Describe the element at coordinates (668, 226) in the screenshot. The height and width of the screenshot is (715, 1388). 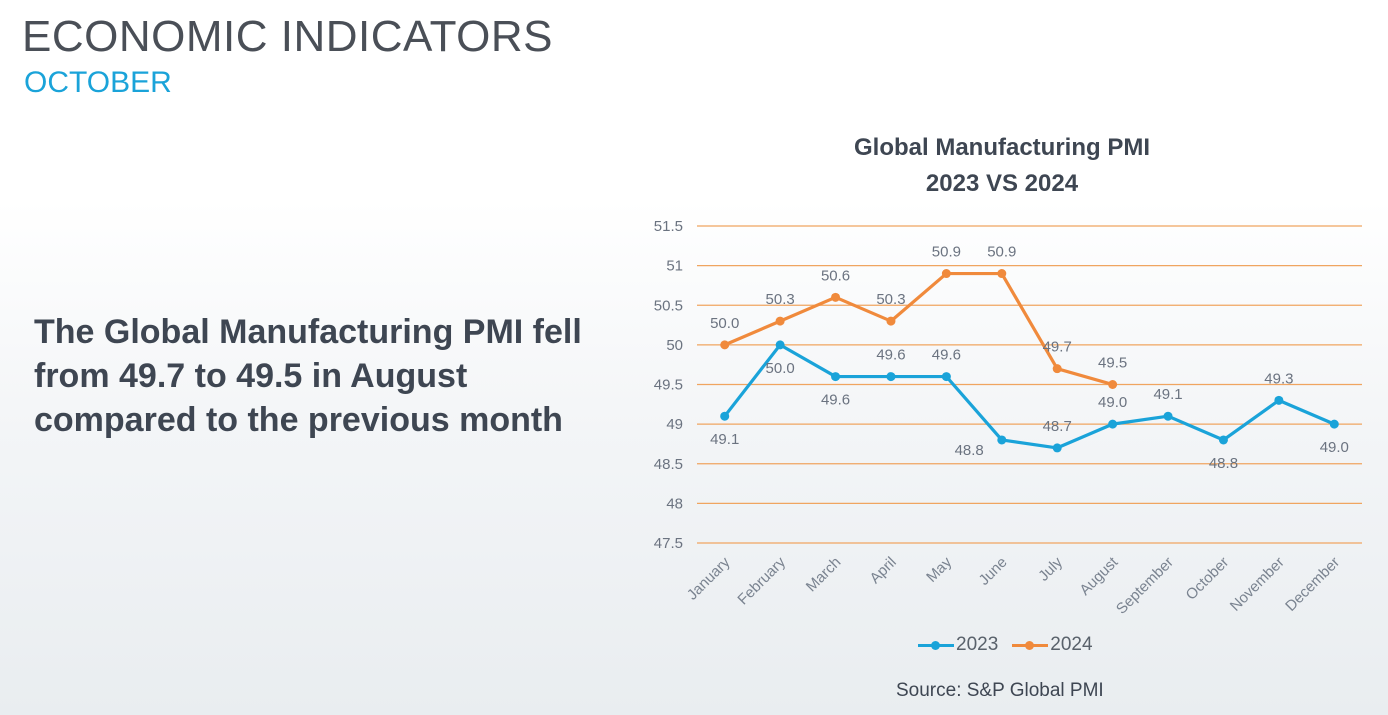
I see `y-tick-label: 51.5` at that location.